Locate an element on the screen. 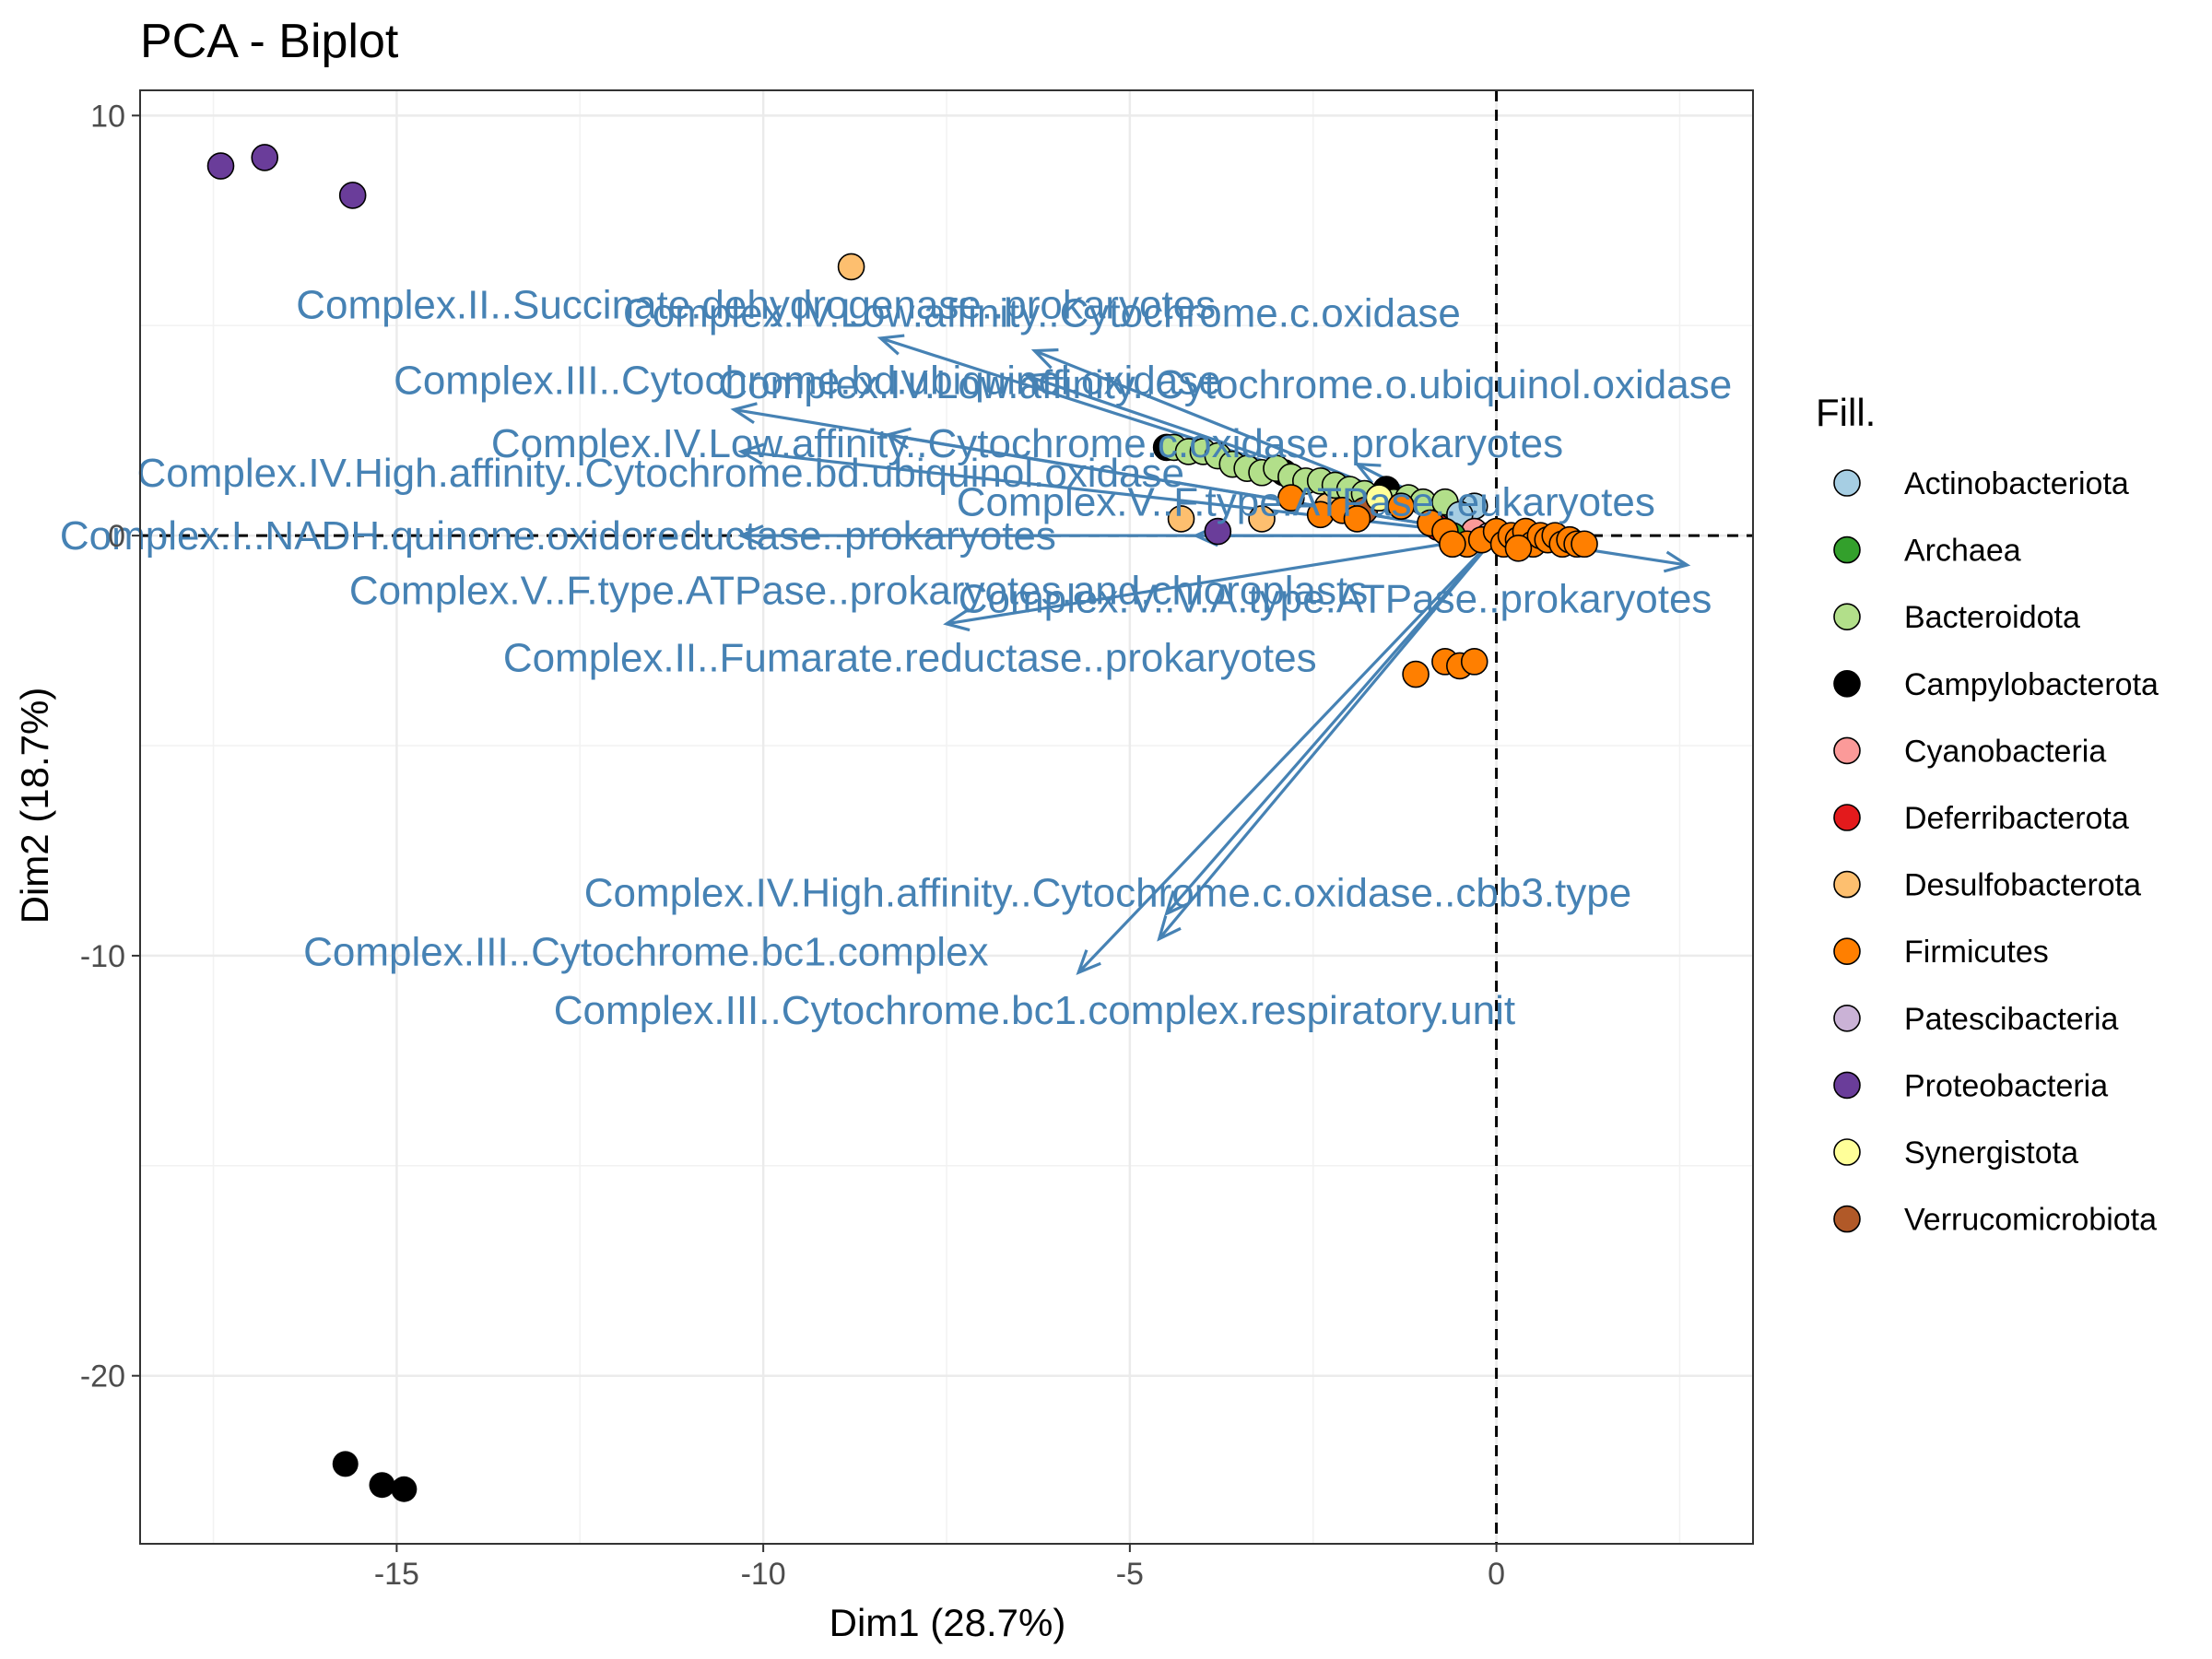 Image resolution: width=2212 pixels, height=1659 pixels. x-axis-title: Dim1 (28.7%) is located at coordinates (948, 1622).